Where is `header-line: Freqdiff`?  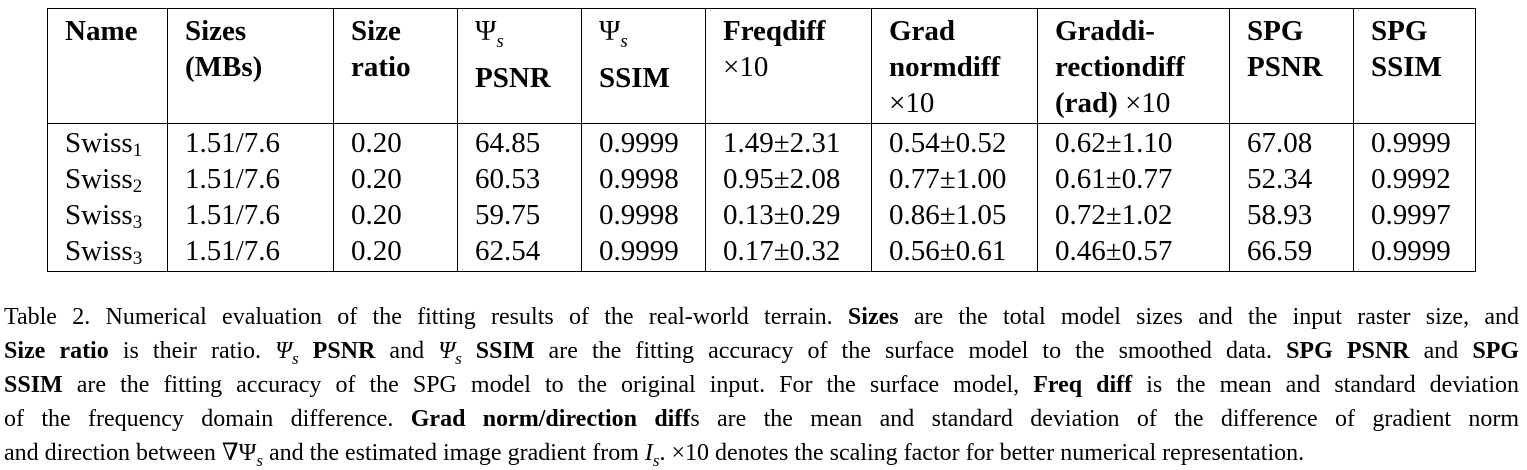 header-line: Freqdiff is located at coordinates (797, 31).